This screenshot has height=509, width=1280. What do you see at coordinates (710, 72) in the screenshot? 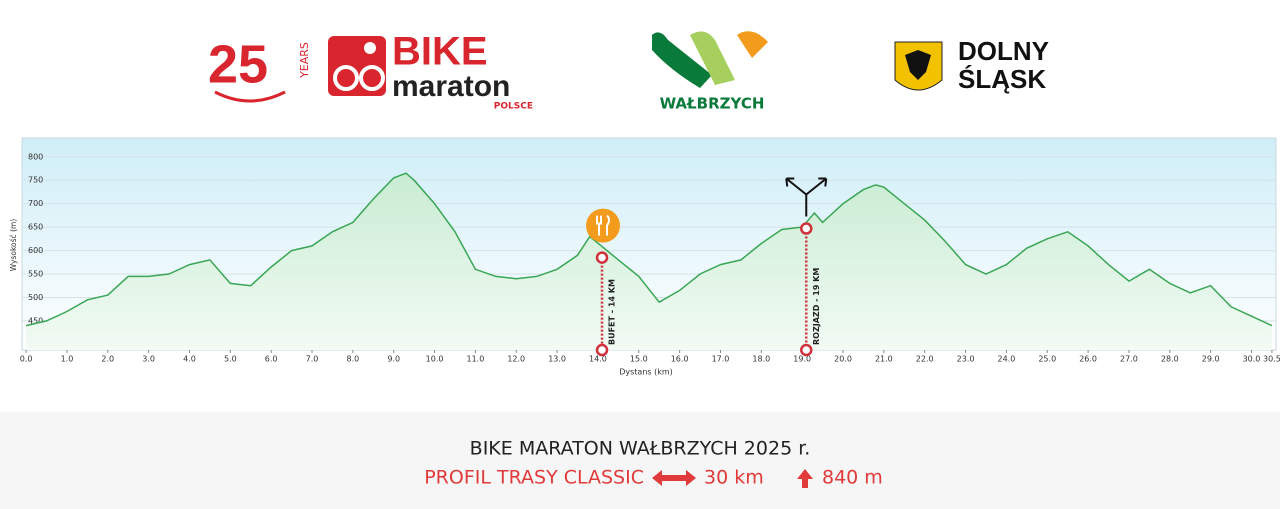
I see `logo-walbrzych: WAŁBRZYCH` at bounding box center [710, 72].